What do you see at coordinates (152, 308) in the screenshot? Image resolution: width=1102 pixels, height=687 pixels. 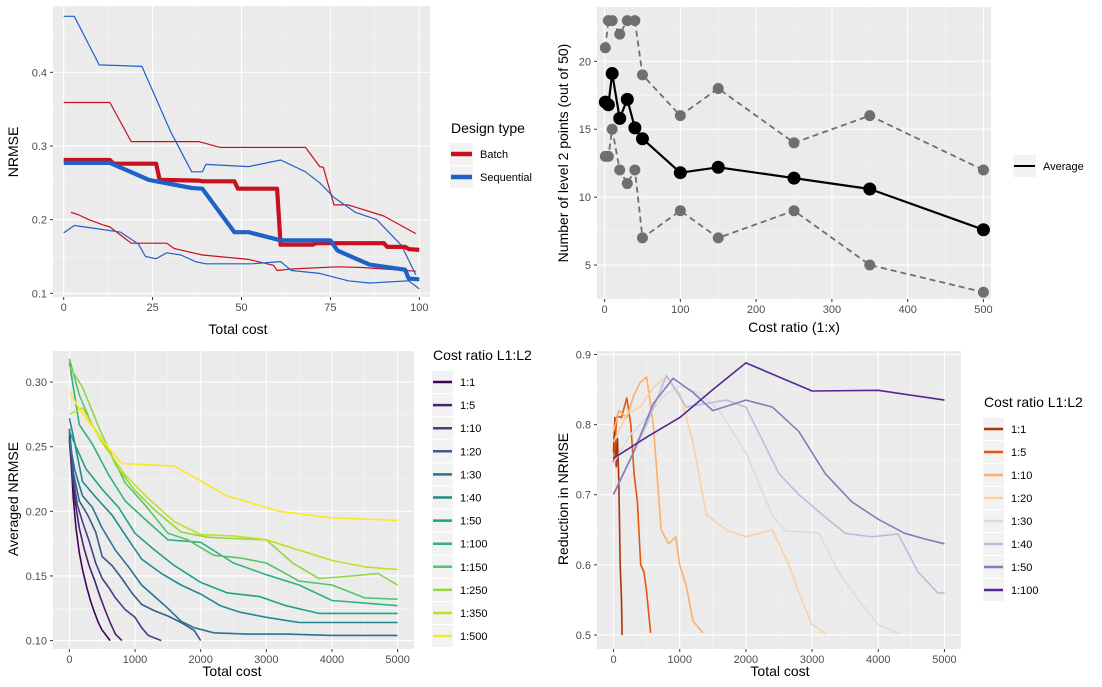 I see `x-tick-label: 25` at bounding box center [152, 308].